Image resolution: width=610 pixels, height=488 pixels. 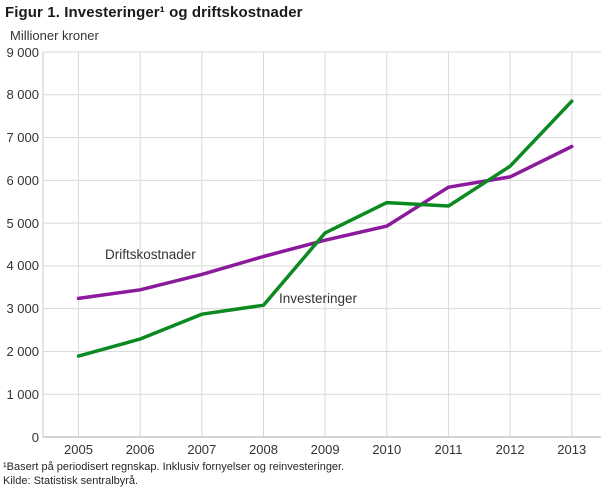 What do you see at coordinates (387, 449) in the screenshot?
I see `x-tick-label: 2010` at bounding box center [387, 449].